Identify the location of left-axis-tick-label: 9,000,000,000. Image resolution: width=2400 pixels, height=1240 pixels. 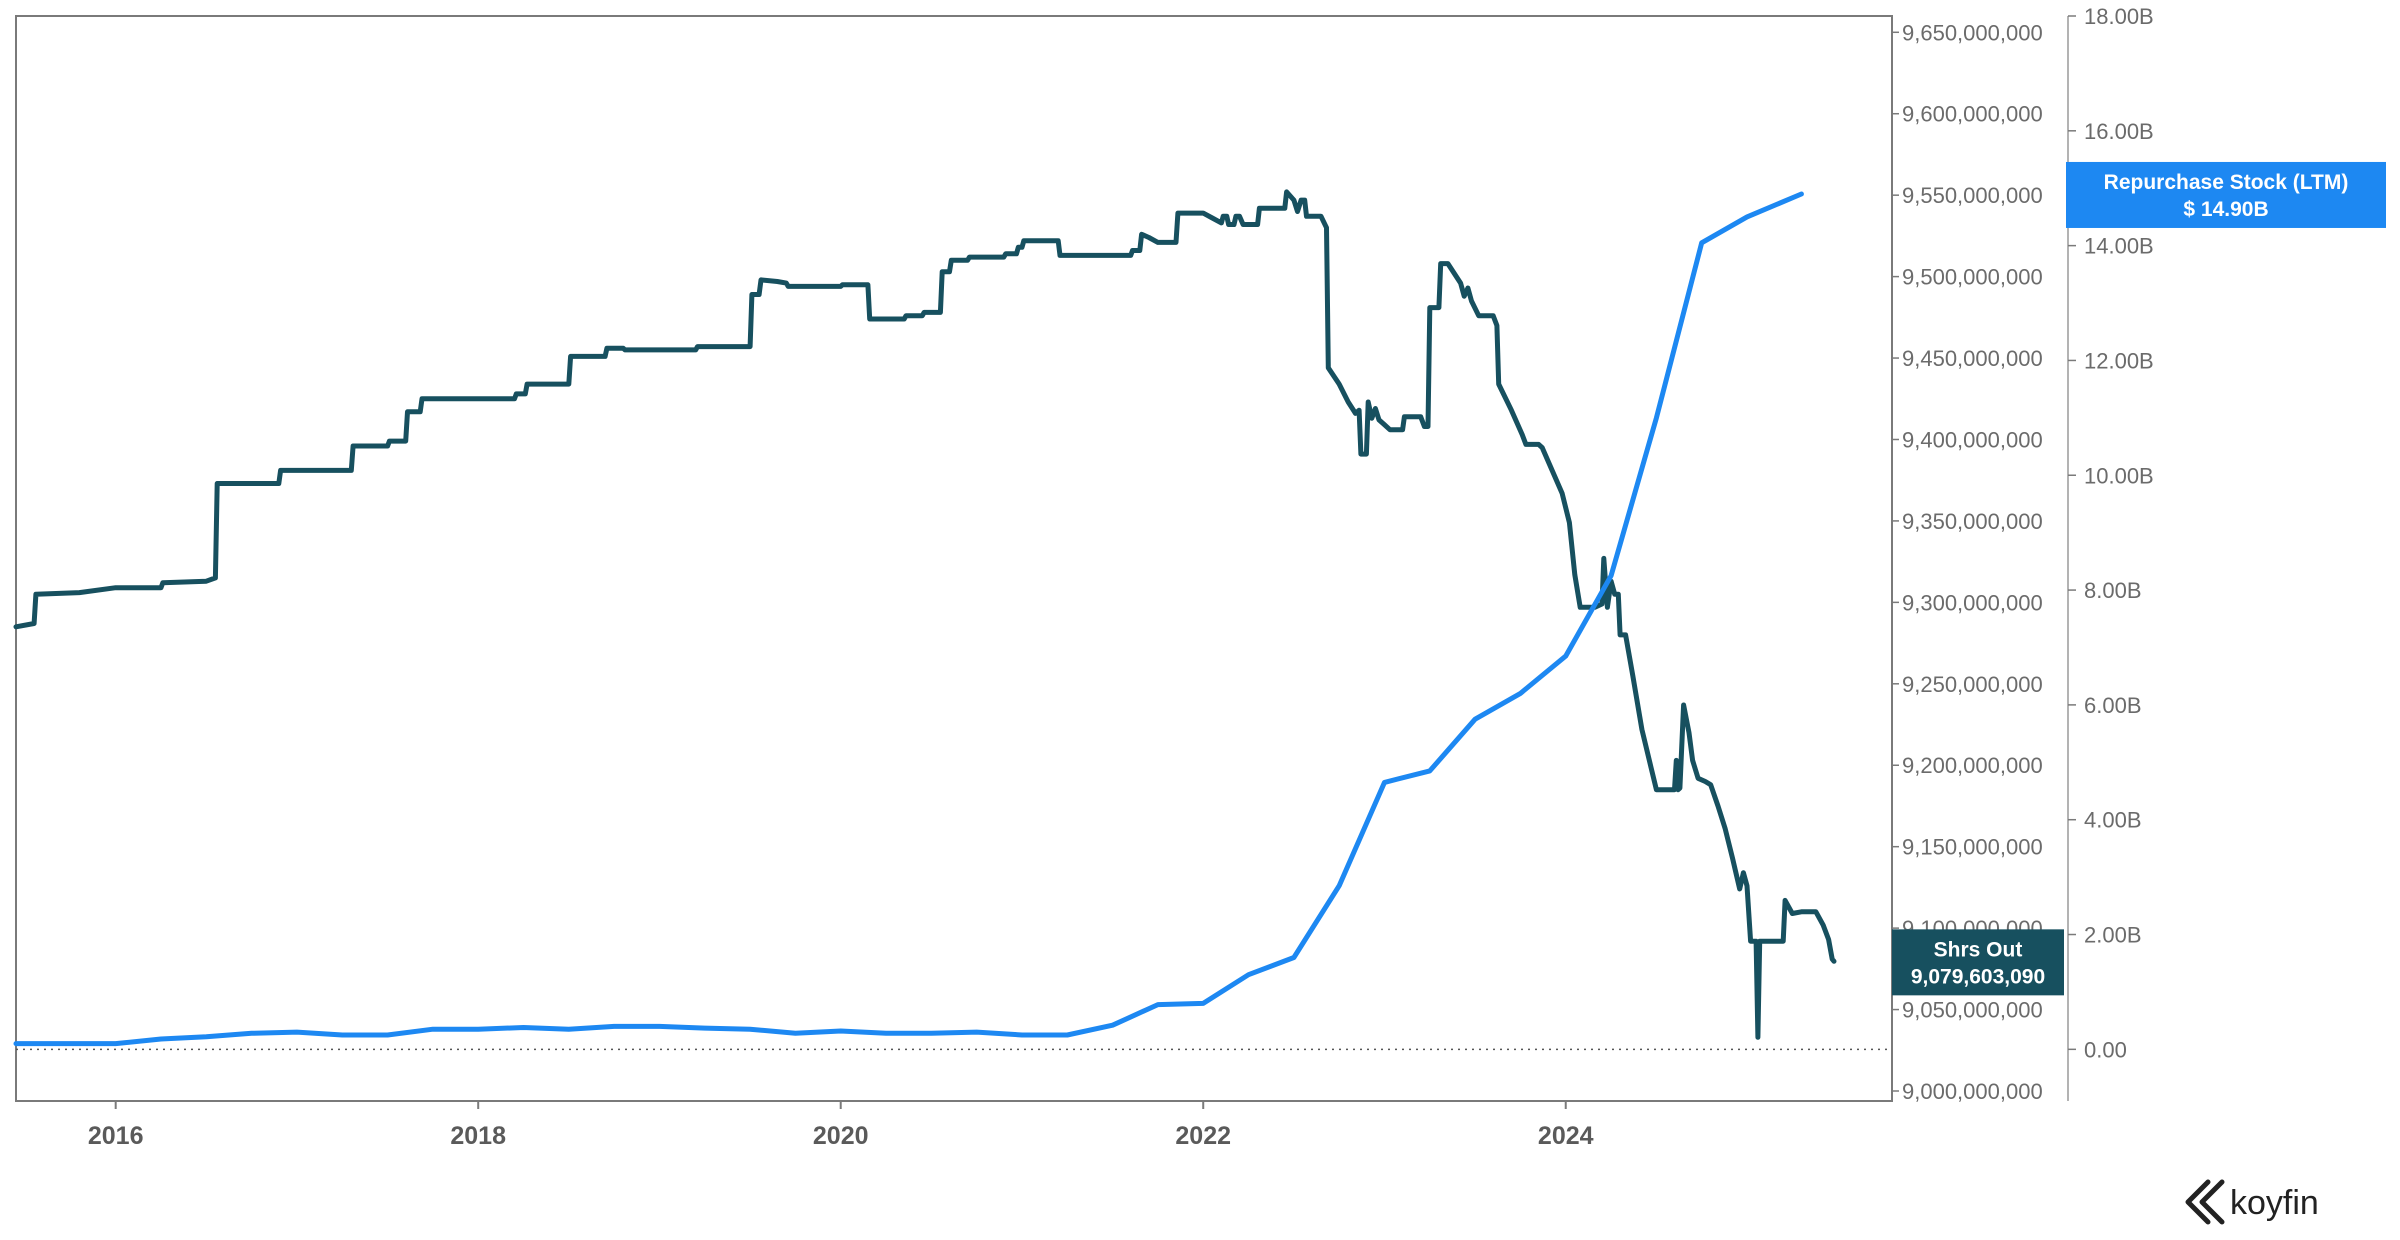
(1972, 1091).